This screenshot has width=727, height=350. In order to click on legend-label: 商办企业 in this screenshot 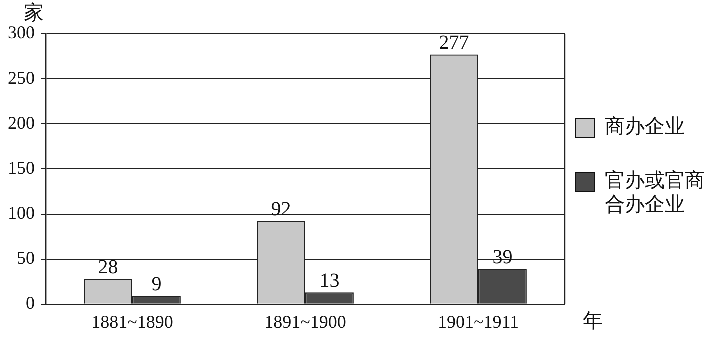, I will do `click(645, 127)`.